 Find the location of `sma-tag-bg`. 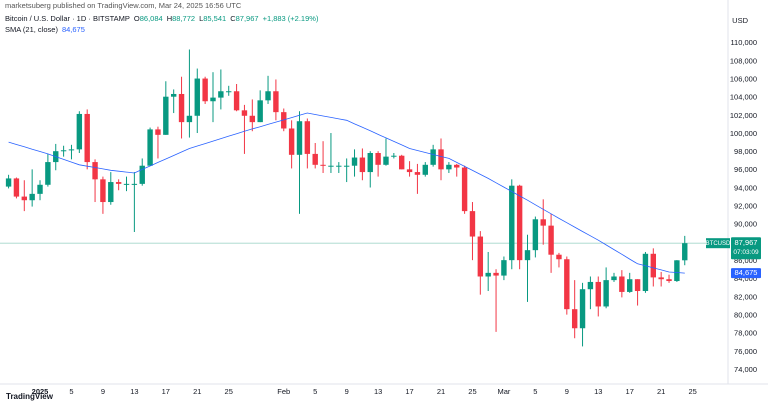

sma-tag-bg is located at coordinates (746, 273).